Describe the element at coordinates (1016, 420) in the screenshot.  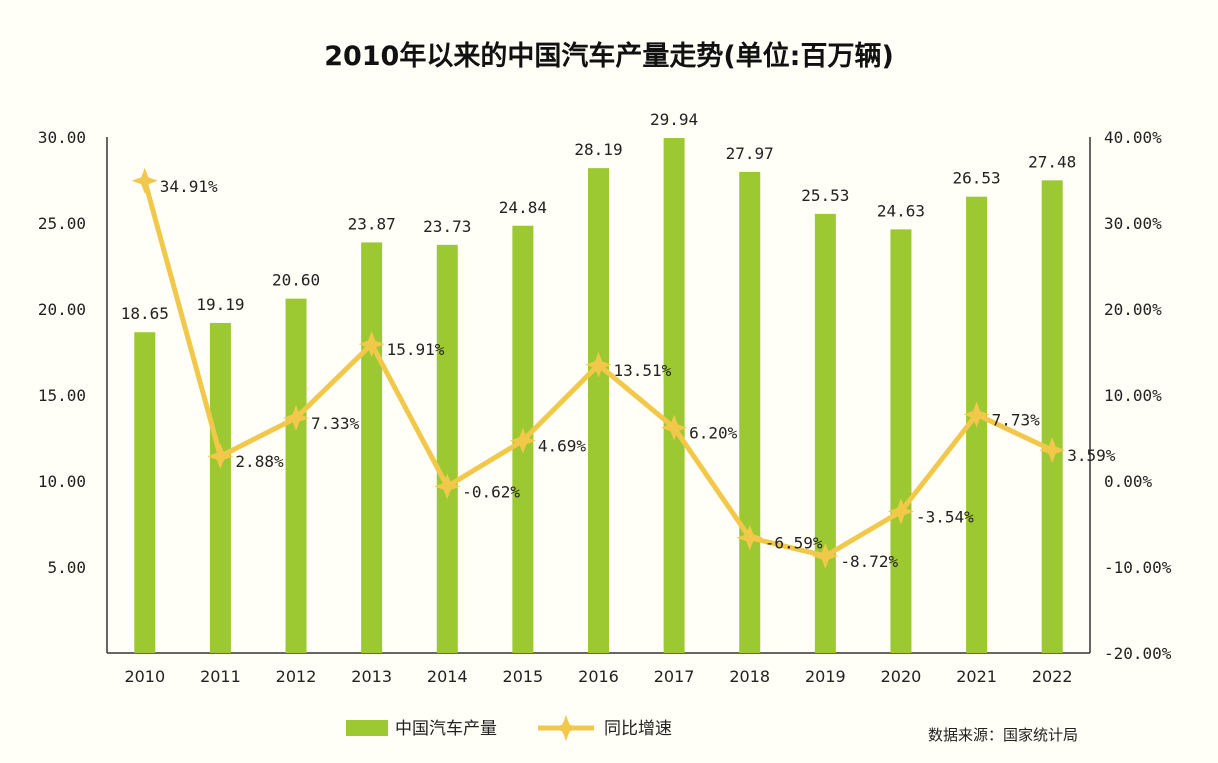
I see `growth-label: 7.73%` at that location.